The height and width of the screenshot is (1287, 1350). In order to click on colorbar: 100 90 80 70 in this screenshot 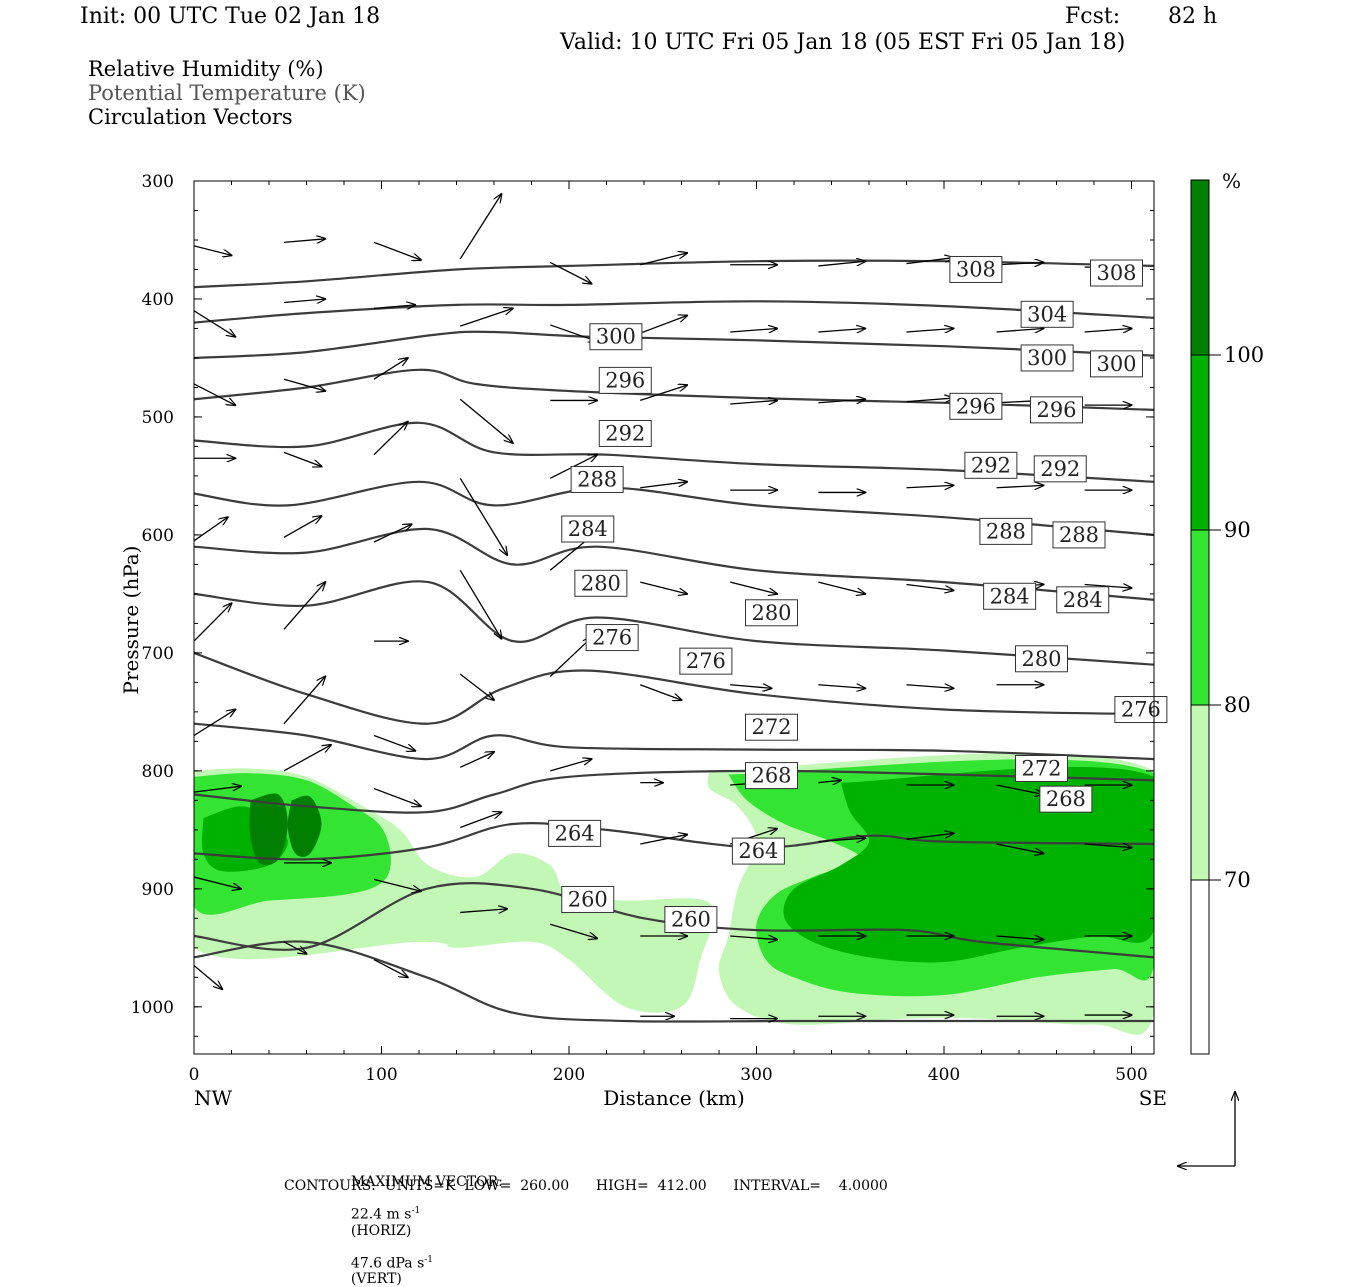, I will do `click(1227, 617)`.